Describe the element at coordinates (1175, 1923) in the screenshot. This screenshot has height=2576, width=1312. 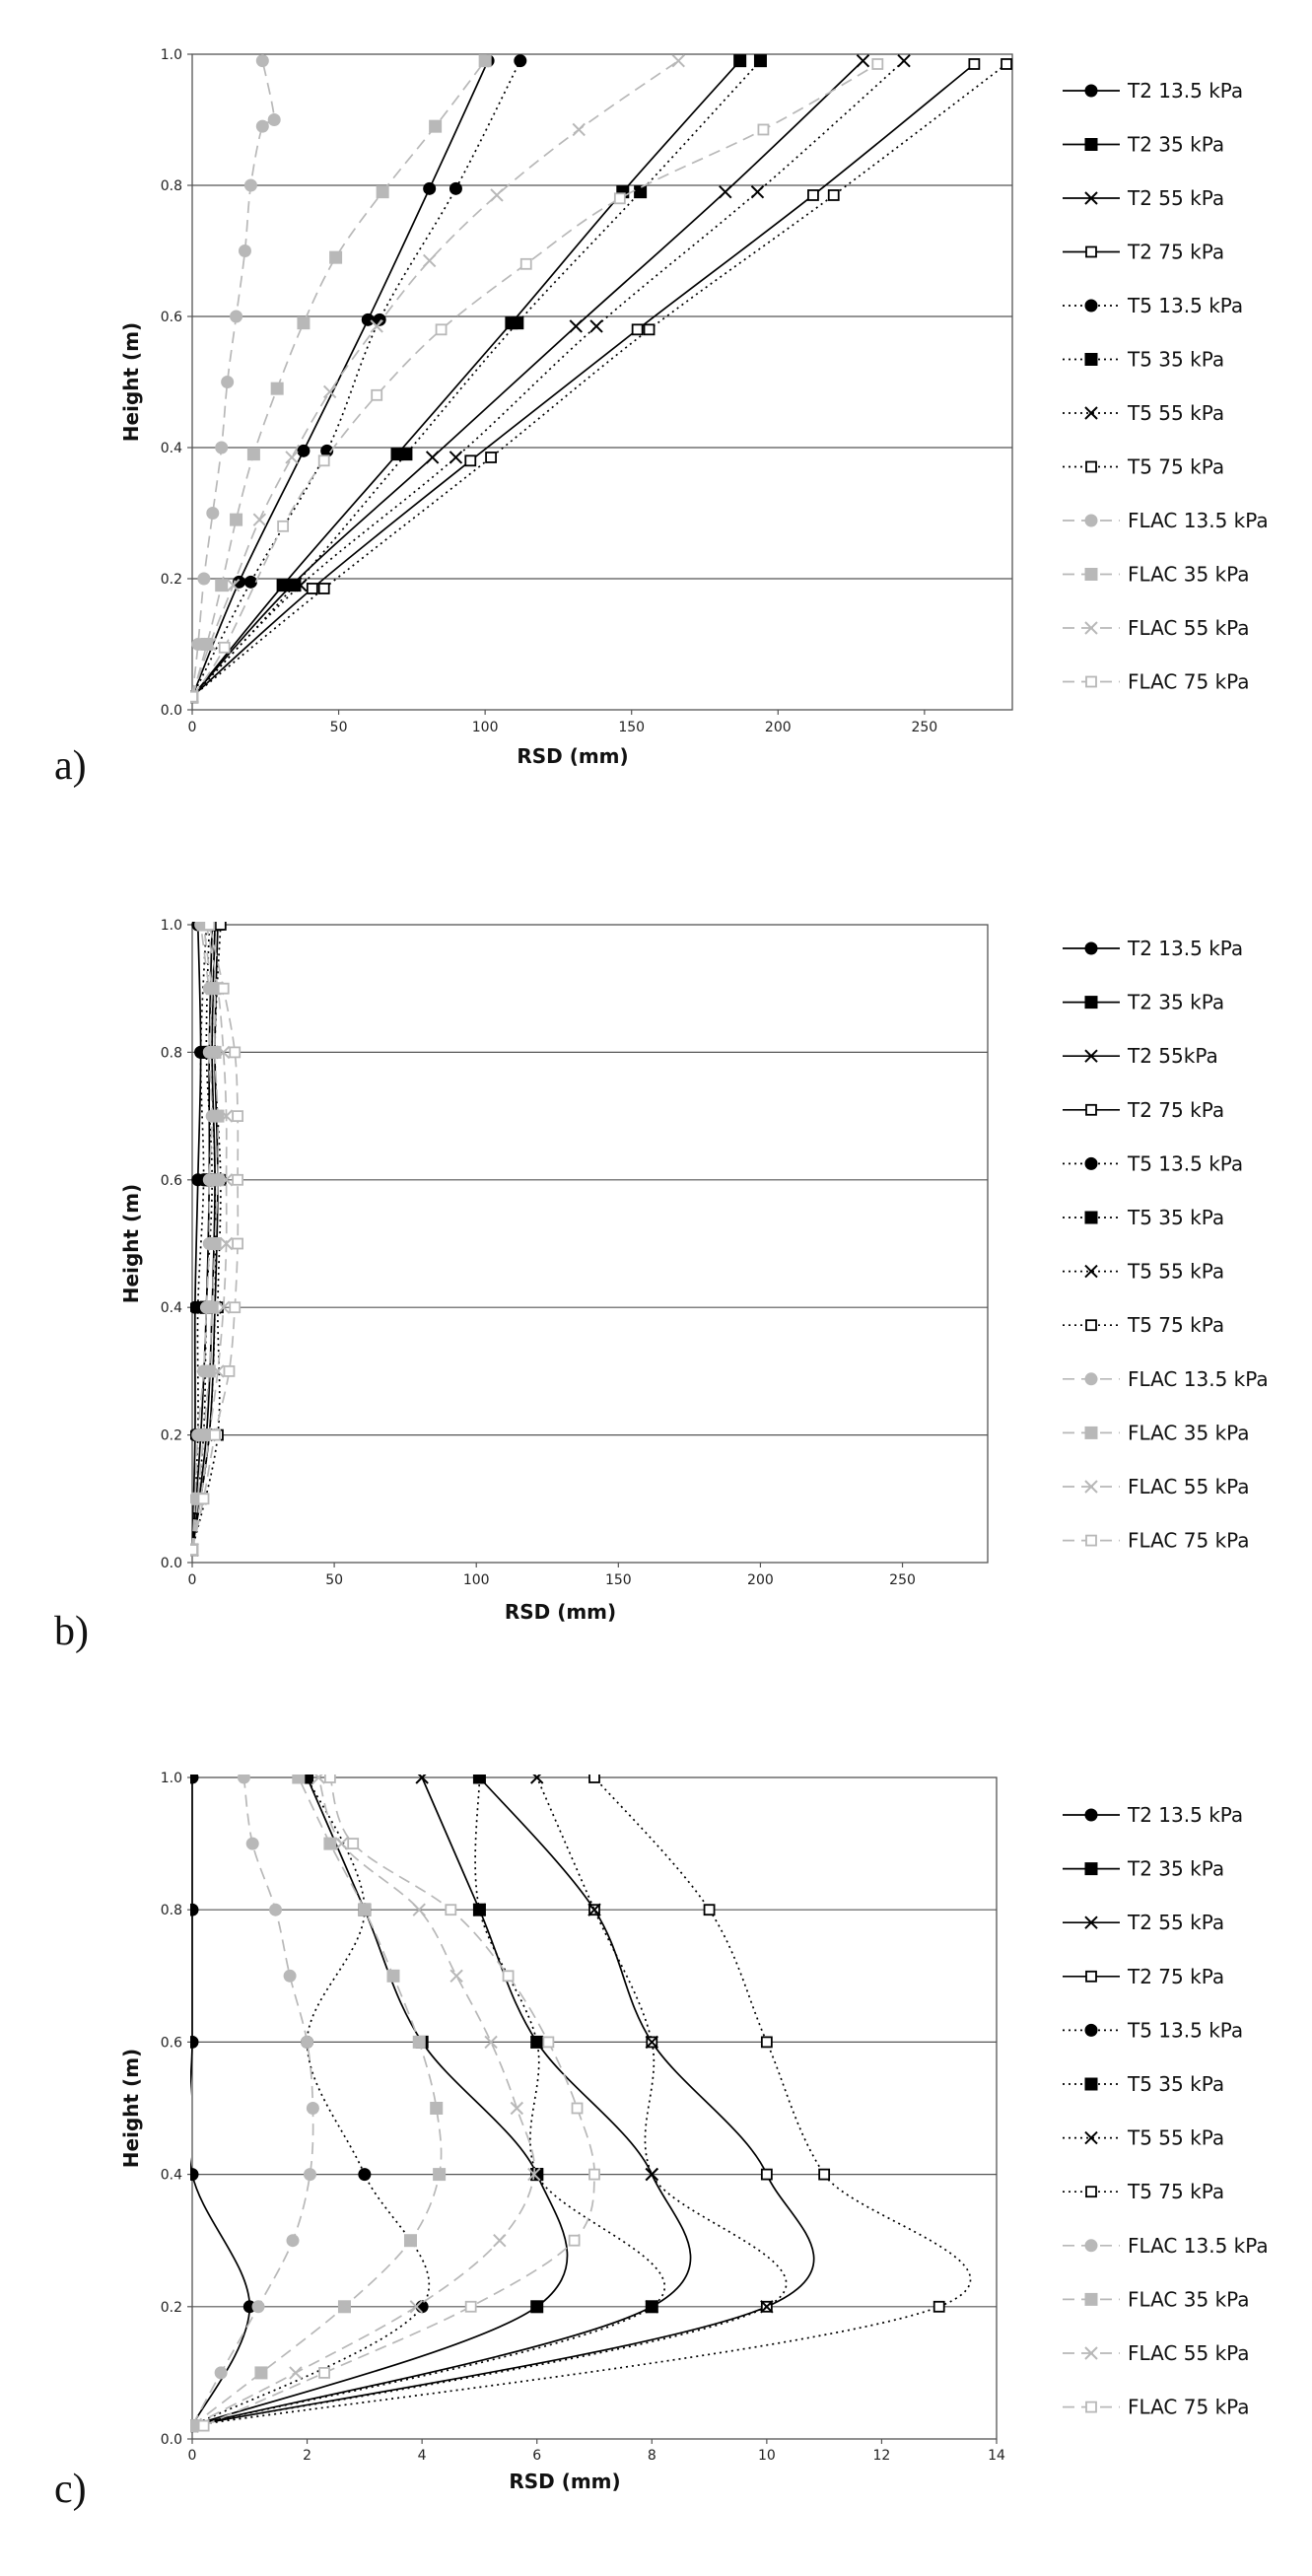
I see `legend-label: T2 55 kPa` at that location.